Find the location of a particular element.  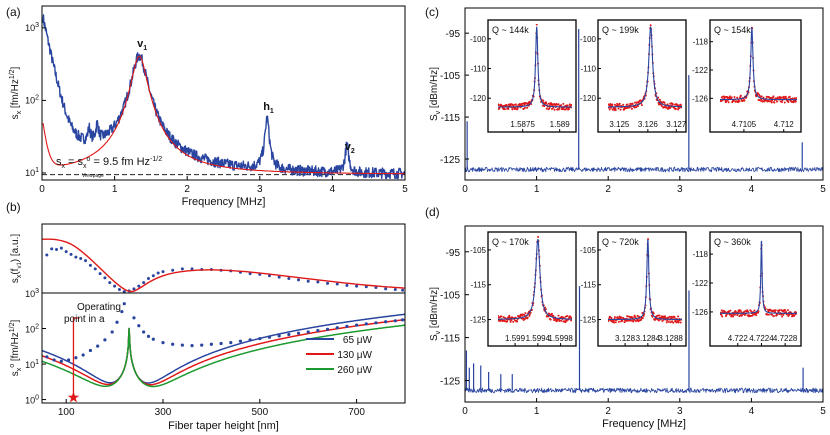

panel-d-ylabel: Sv [dBm/Hz] is located at coordinates (435, 314).